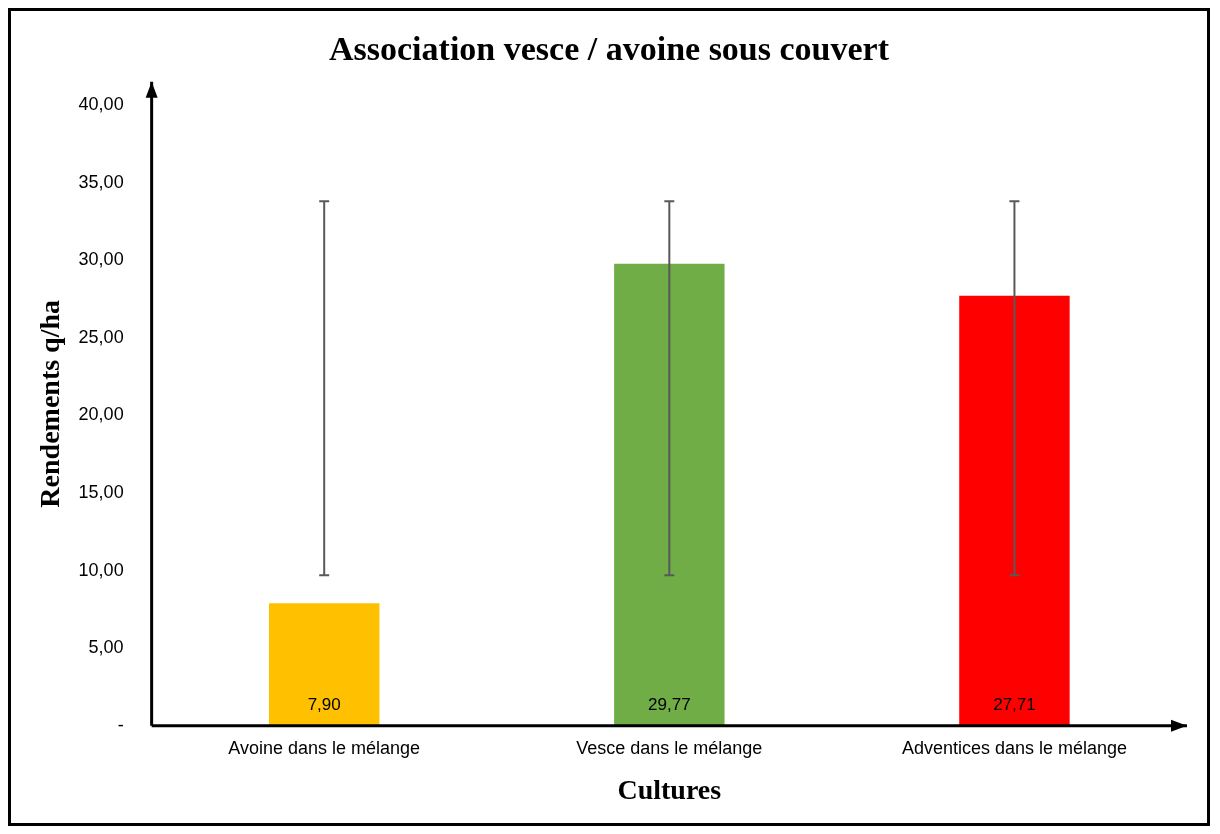 This screenshot has width=1220, height=834. I want to click on y-tick-label: 15,00, so click(101, 492).